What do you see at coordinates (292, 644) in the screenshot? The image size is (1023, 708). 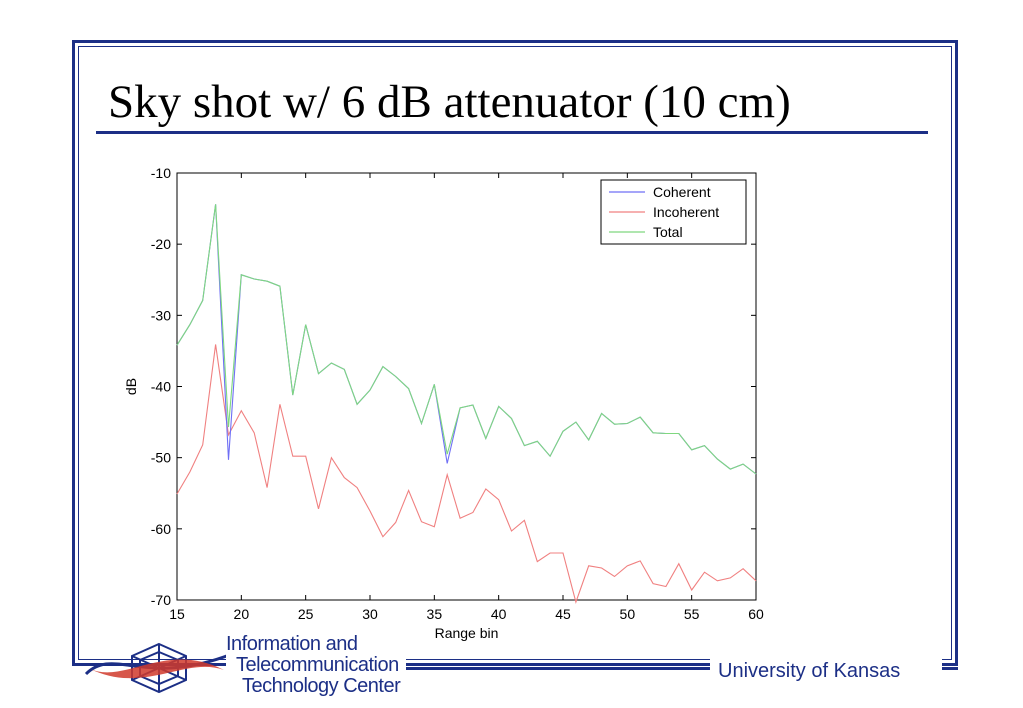 I see `logo-line-1: Information and` at bounding box center [292, 644].